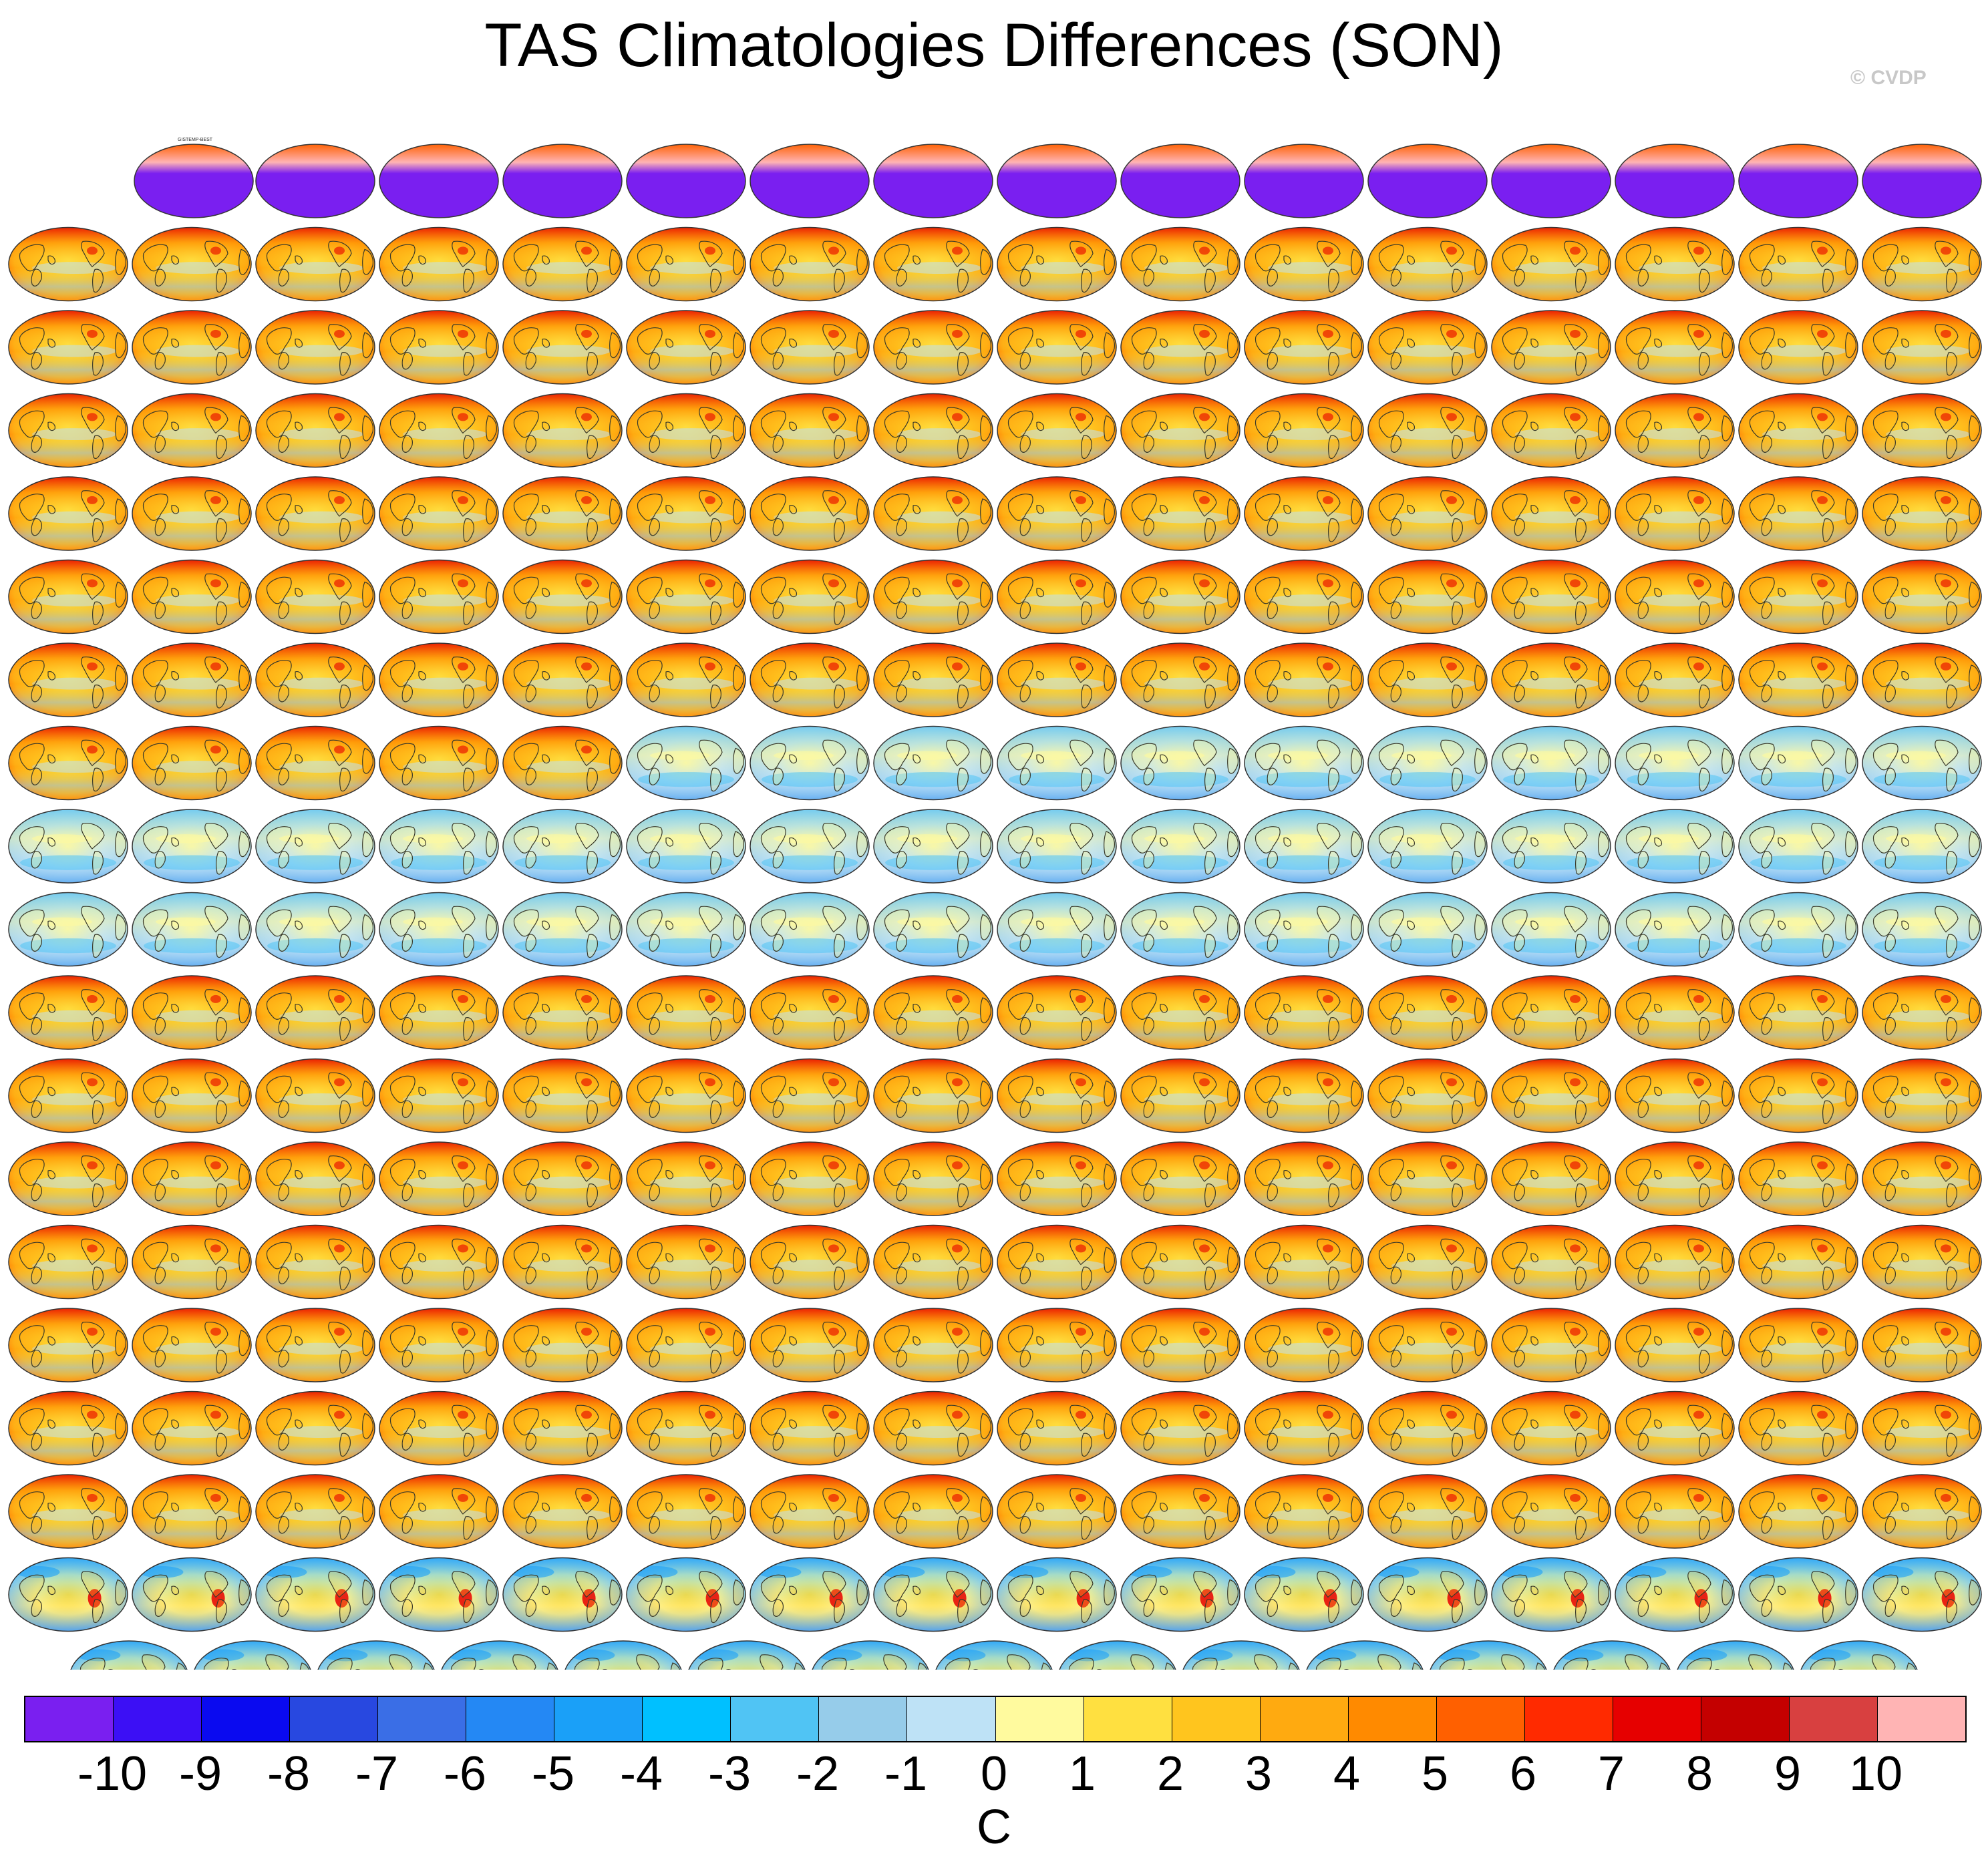 The width and height of the screenshot is (1988, 1864). I want to click on colorbar-tick-label: -10, so click(112, 1774).